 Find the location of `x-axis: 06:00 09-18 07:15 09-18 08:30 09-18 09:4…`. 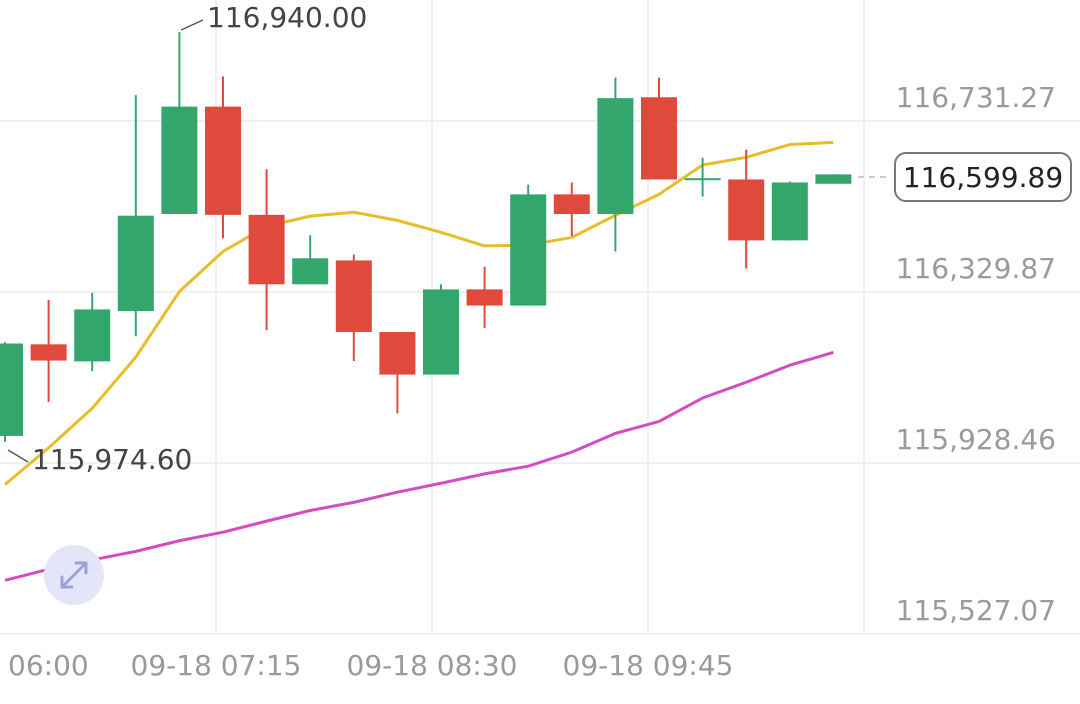

x-axis: 06:00 09-18 07:15 09-18 08:30 09-18 09:4… is located at coordinates (370, 665).